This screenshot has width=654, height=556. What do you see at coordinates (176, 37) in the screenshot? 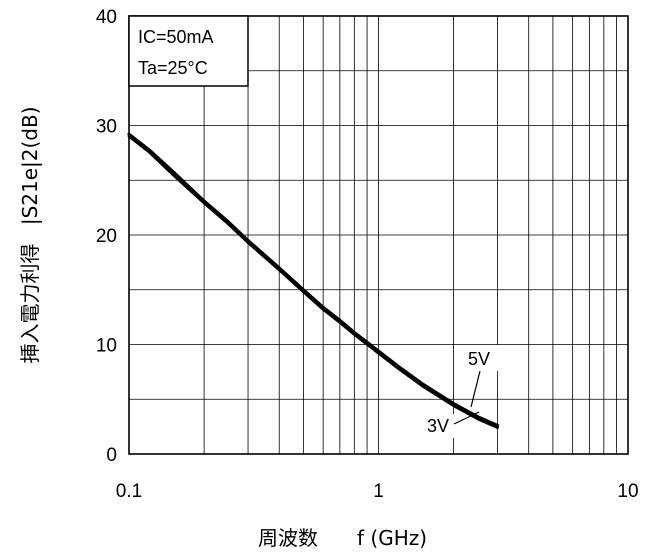
I see `condition-ic-label: IC=50mA` at bounding box center [176, 37].